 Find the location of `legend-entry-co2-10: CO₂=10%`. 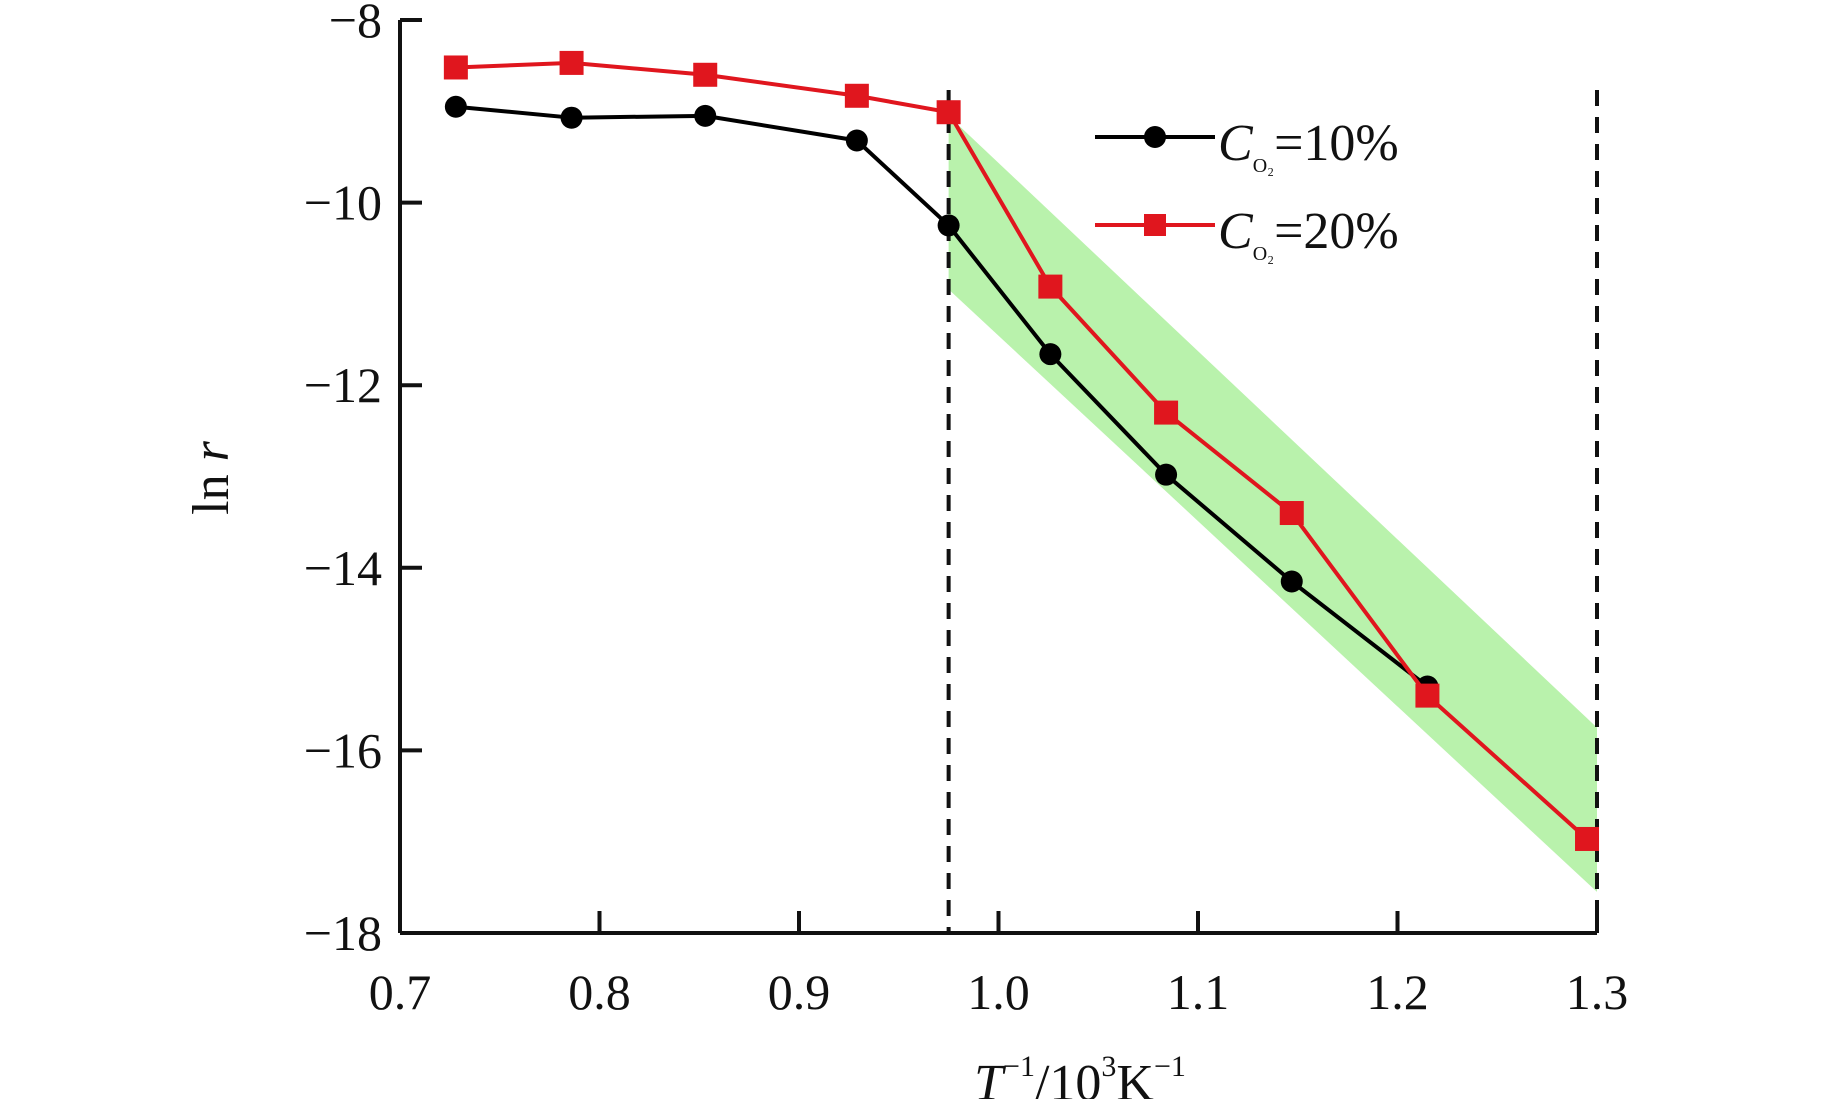

legend-entry-co2-10: CO₂=10% is located at coordinates (1247, 146).